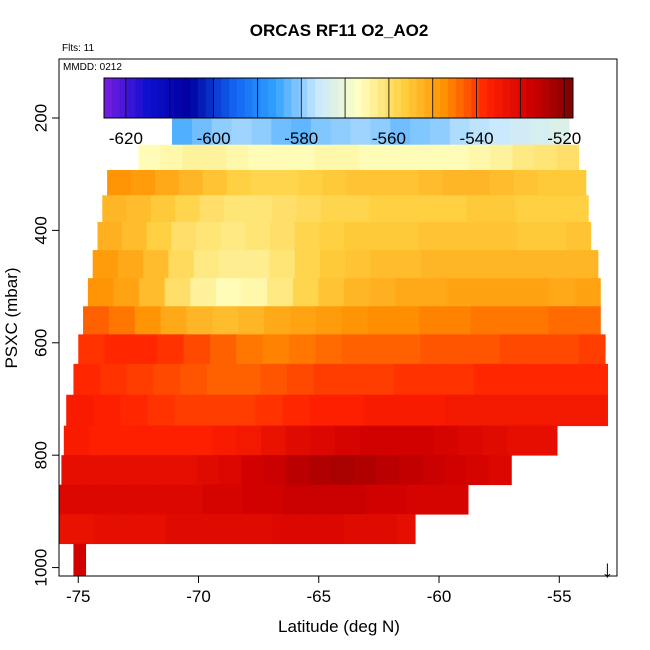  Describe the element at coordinates (40, 568) in the screenshot. I see `y-tick-label: 1000` at that location.